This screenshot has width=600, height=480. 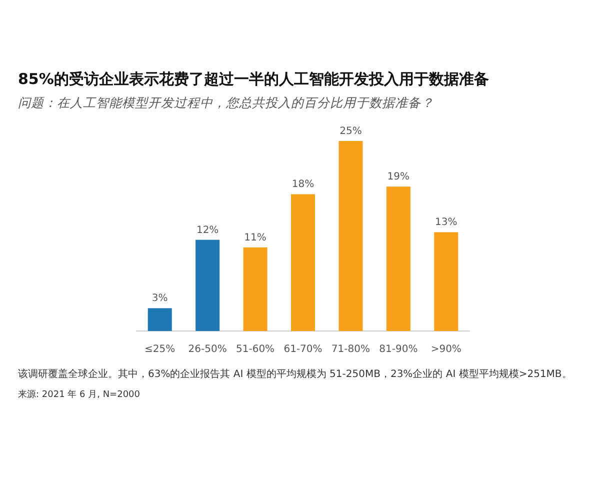 What do you see at coordinates (295, 374) in the screenshot?
I see `annotation: 该调研覆盖全球企业。其中，63%的企业报告其 AI 模型的平均规模为 51-250MB，23%企业的 AI 模型平均规模>251MB。` at bounding box center [295, 374].